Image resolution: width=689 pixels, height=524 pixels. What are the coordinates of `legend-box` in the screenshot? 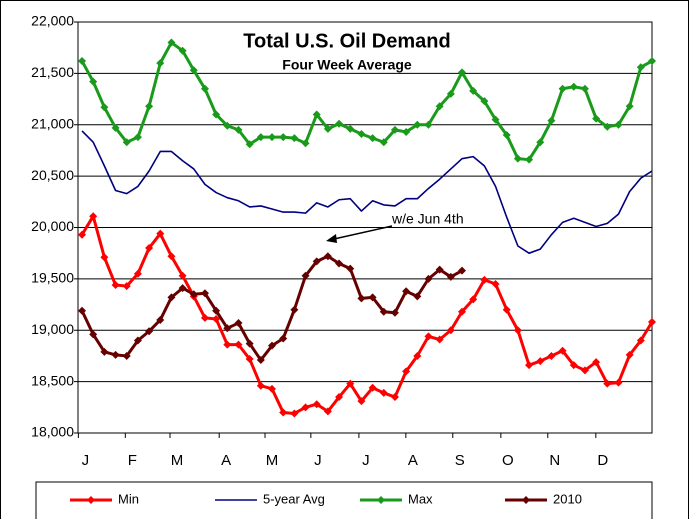 It's located at (344, 502).